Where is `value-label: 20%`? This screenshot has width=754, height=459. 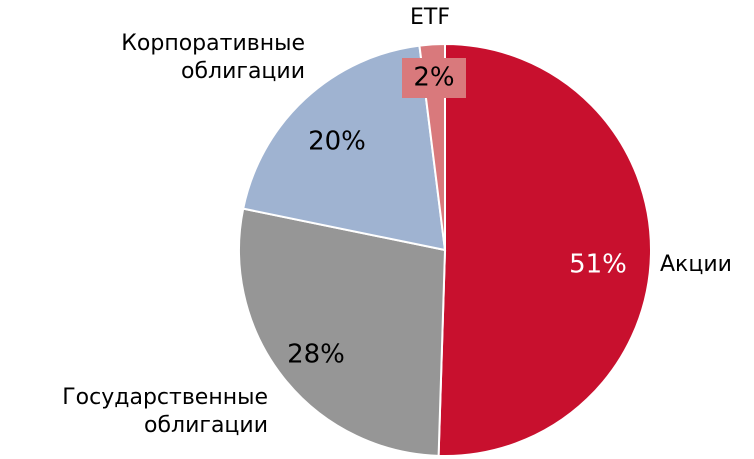 value-label: 20% is located at coordinates (337, 142).